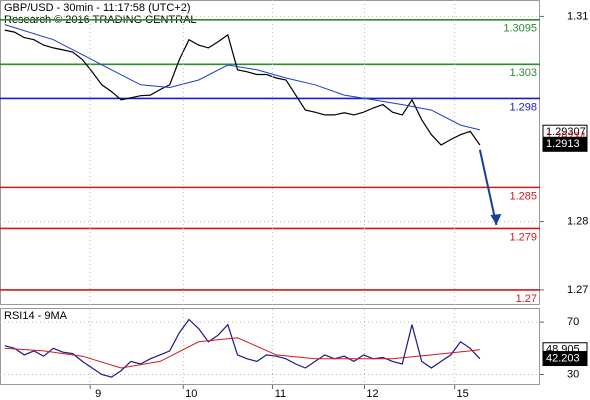 The height and width of the screenshot is (400, 590). Describe the element at coordinates (98, 394) in the screenshot. I see `x-tick-label: 9` at that location.